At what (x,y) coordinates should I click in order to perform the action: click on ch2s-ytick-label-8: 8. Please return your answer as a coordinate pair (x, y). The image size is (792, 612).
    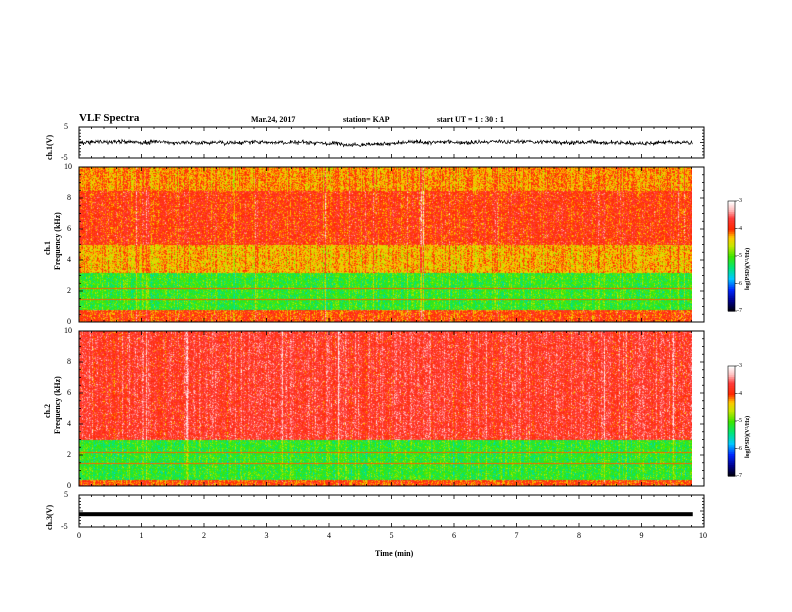
    Looking at the image, I should click on (69, 361).